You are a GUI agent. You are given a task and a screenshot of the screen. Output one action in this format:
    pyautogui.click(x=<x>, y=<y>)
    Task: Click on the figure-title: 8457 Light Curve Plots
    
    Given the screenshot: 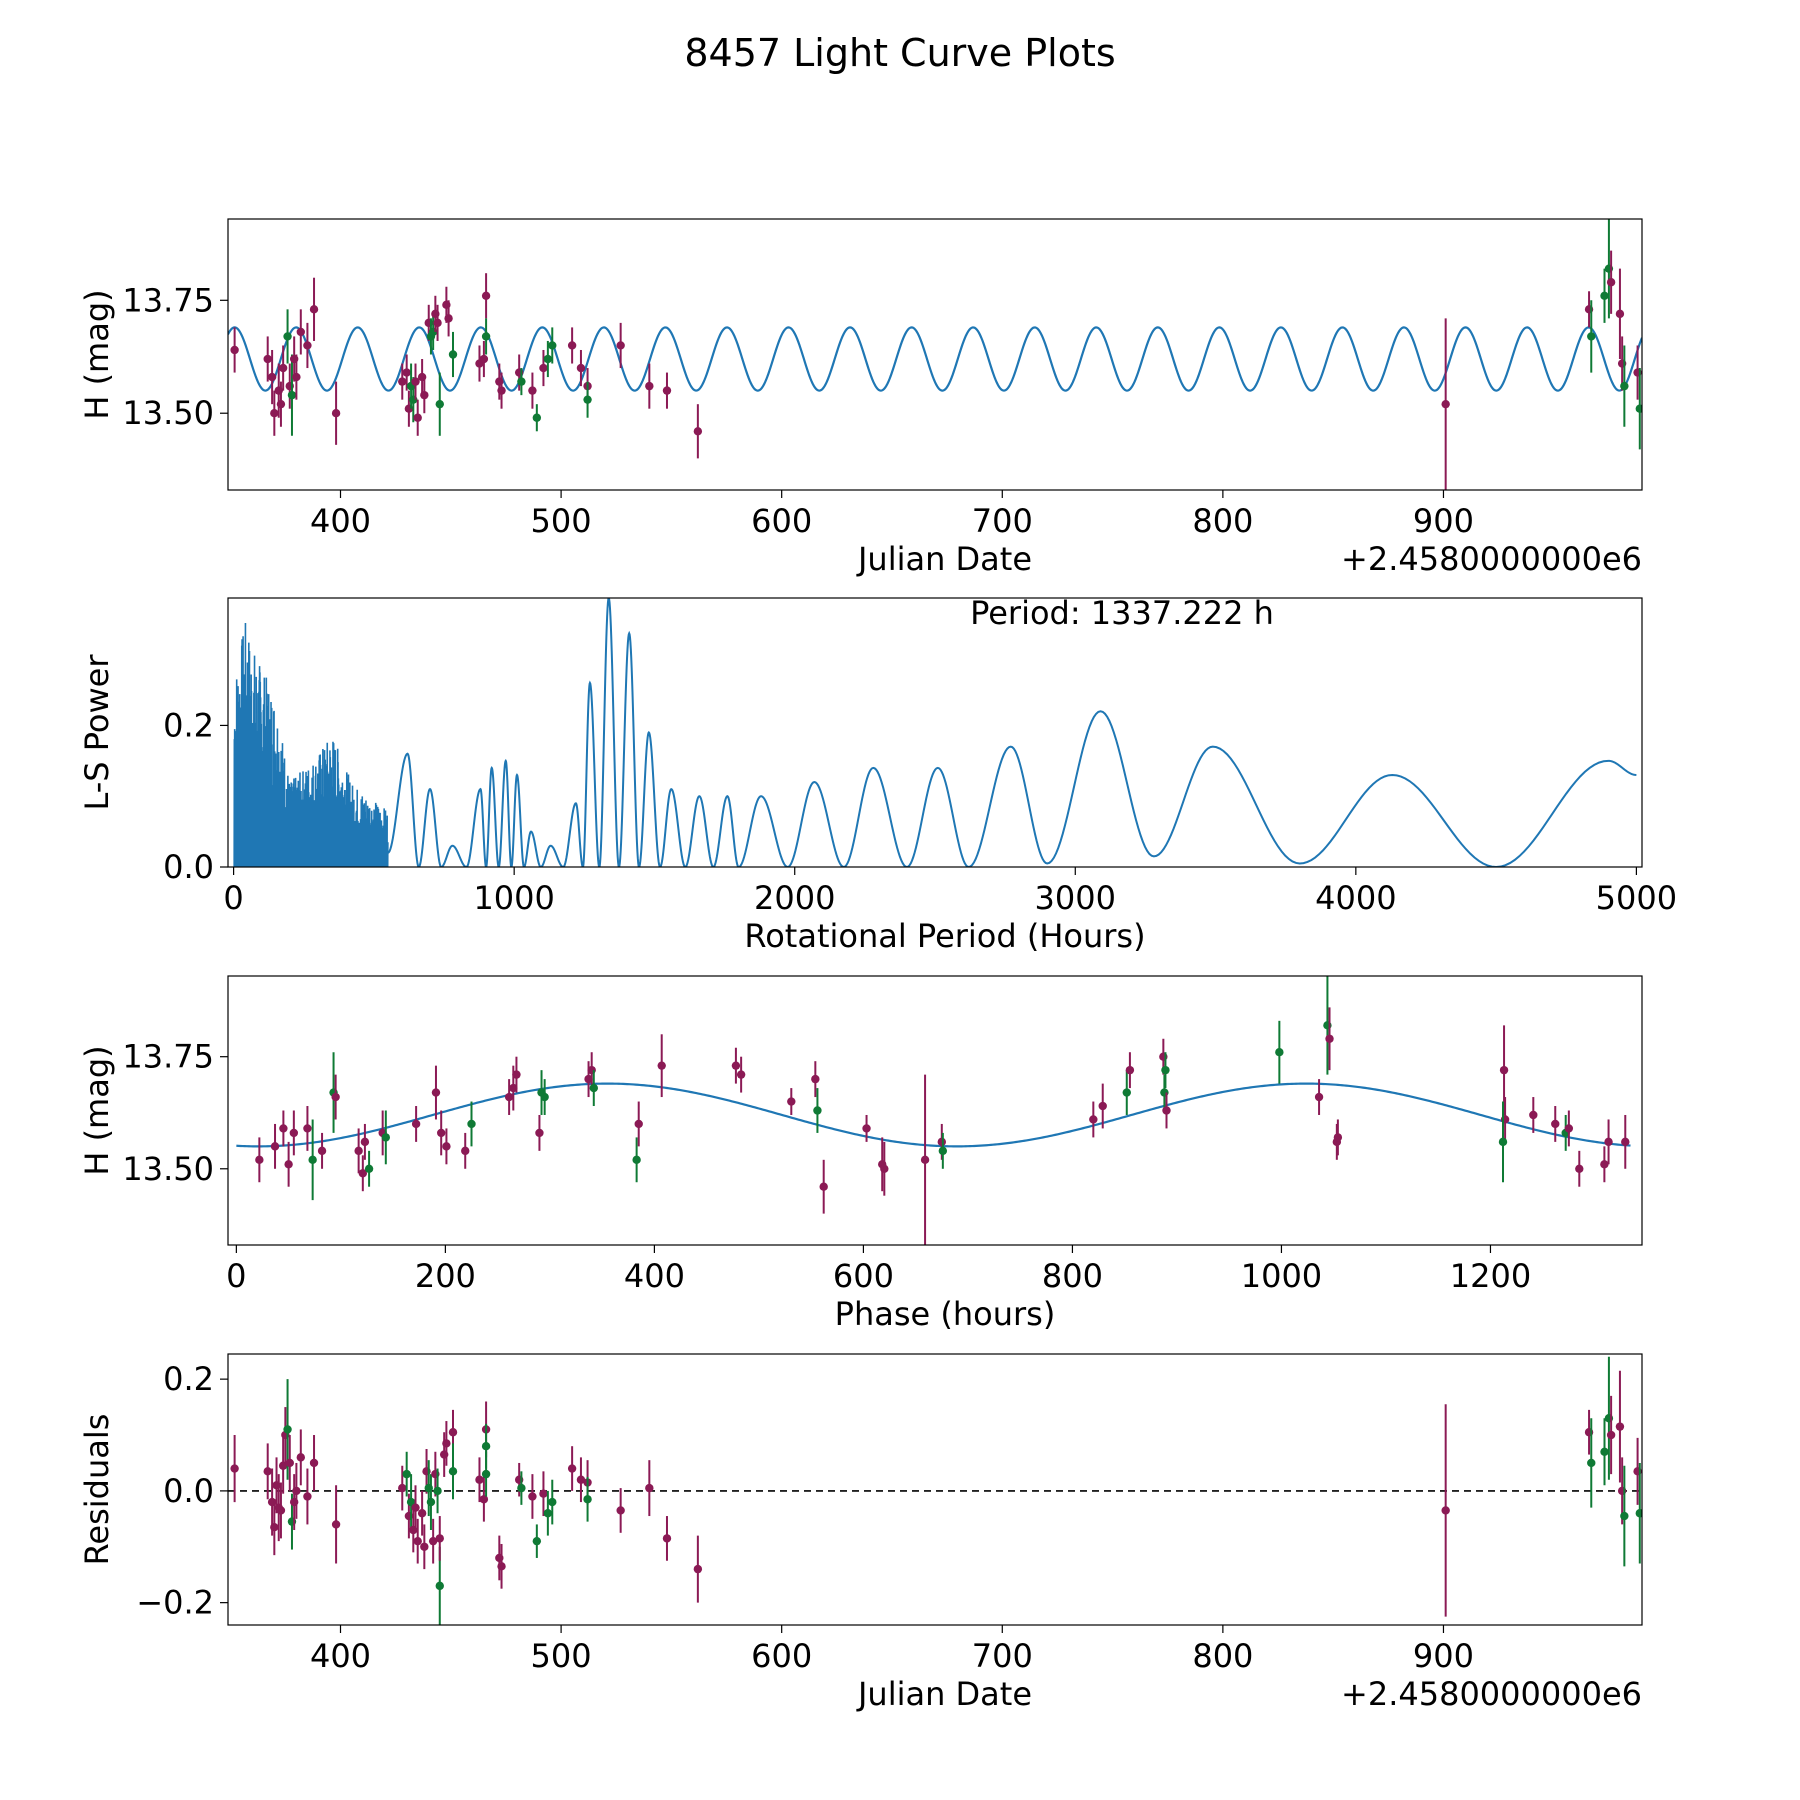 What is the action you would take?
    pyautogui.click(x=899, y=53)
    